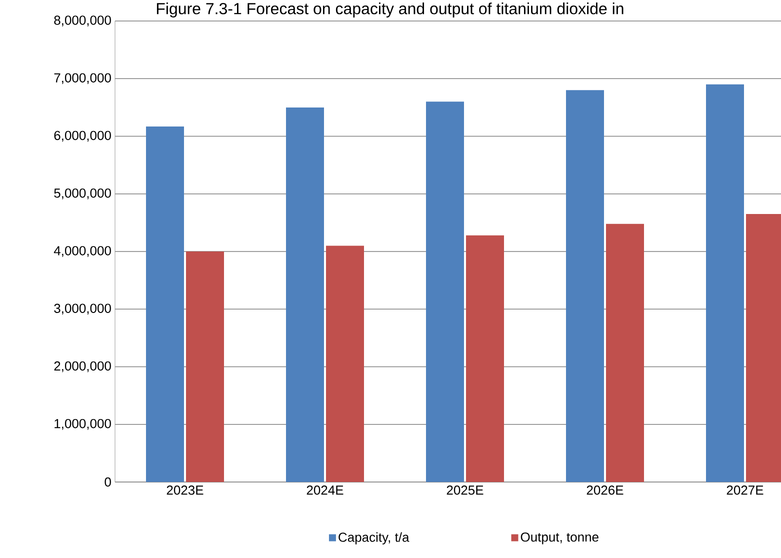 The width and height of the screenshot is (781, 558). Describe the element at coordinates (325, 490) in the screenshot. I see `x-tick-label: 2024E` at that location.